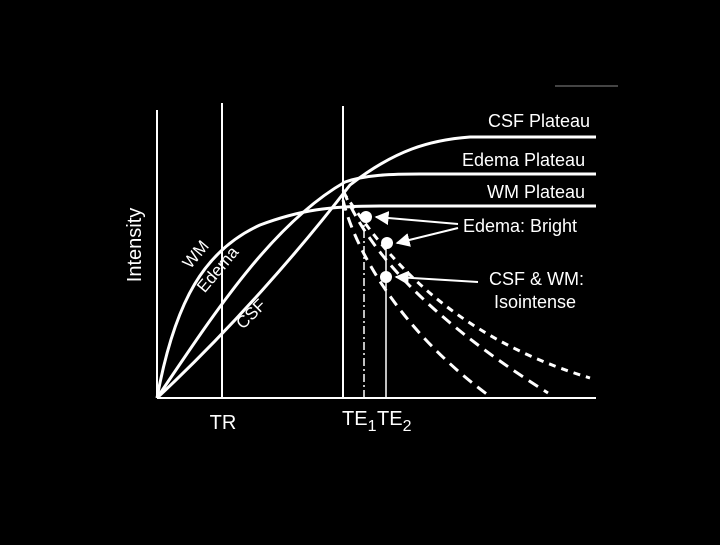 This screenshot has width=720, height=545. Describe the element at coordinates (536, 192) in the screenshot. I see `wm-plateau-label: WM Plateau` at that location.